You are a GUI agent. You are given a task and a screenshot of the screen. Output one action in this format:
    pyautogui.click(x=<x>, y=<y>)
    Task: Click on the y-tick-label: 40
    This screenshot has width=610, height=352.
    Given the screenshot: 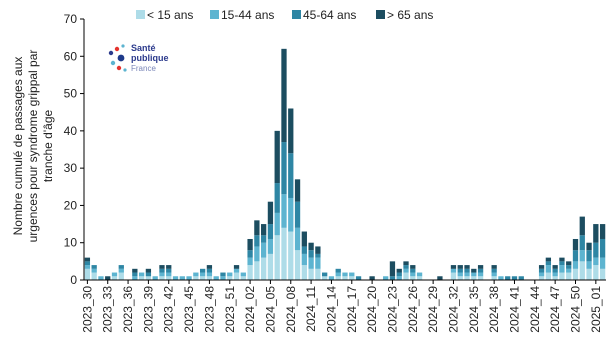 What is the action you would take?
    pyautogui.click(x=71, y=131)
    